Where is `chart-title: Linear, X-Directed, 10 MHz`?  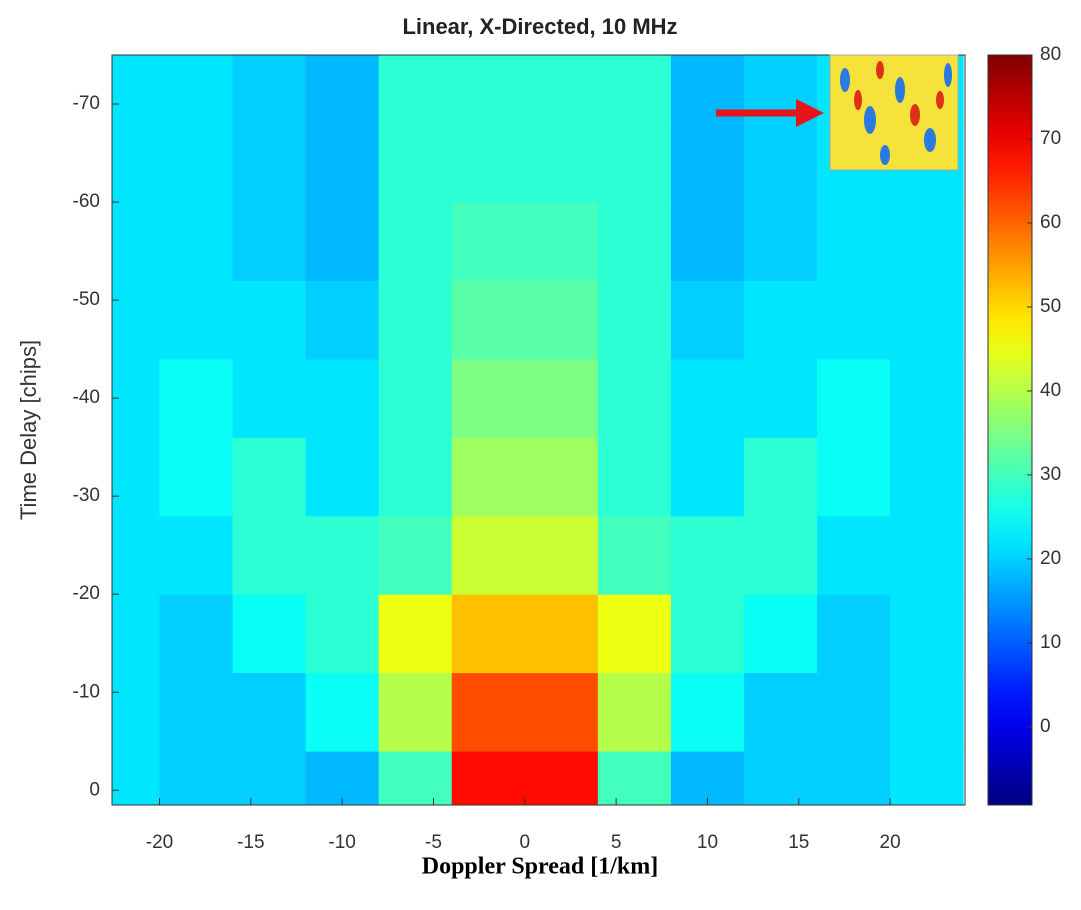
chart-title: Linear, X-Directed, 10 MHz is located at coordinates (539, 26).